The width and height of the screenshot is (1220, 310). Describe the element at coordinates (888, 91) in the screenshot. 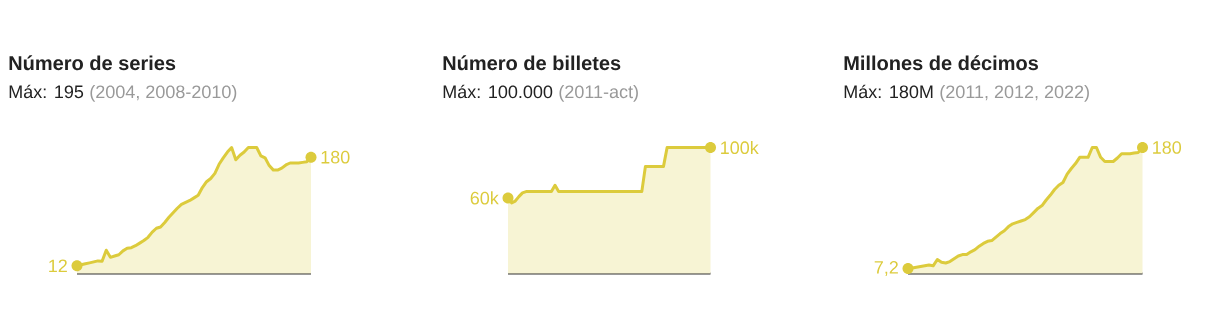

I see `chart-subtitle: Máx: 180M` at that location.